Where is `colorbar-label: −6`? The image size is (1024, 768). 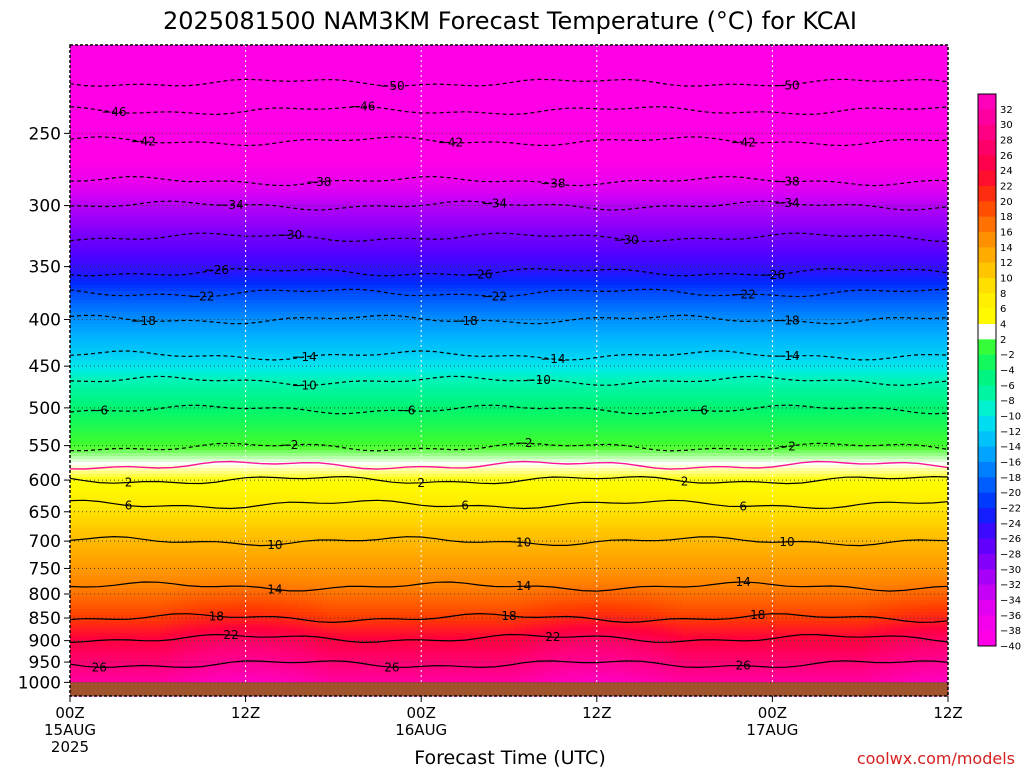
colorbar-label: −6 is located at coordinates (1007, 386).